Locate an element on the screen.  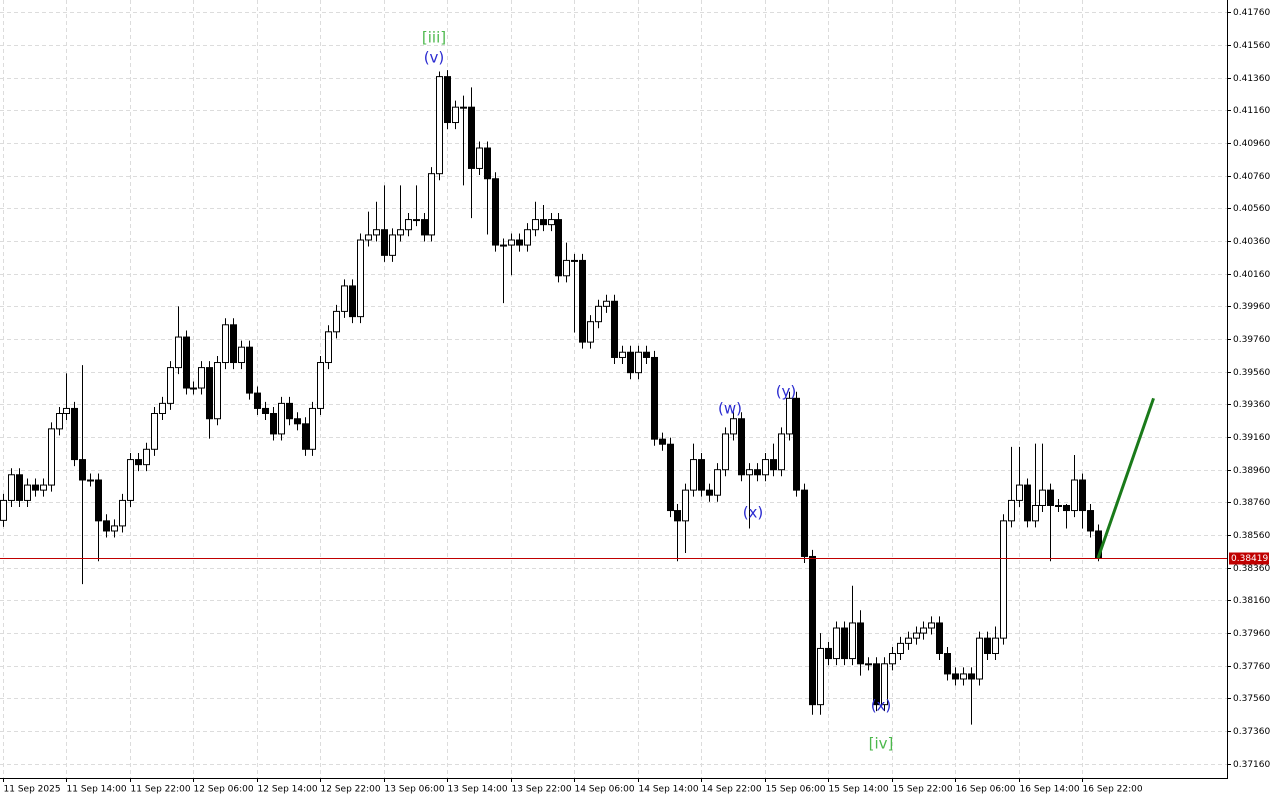
x-tick-label: 13 Sep 06:00 is located at coordinates (415, 790).